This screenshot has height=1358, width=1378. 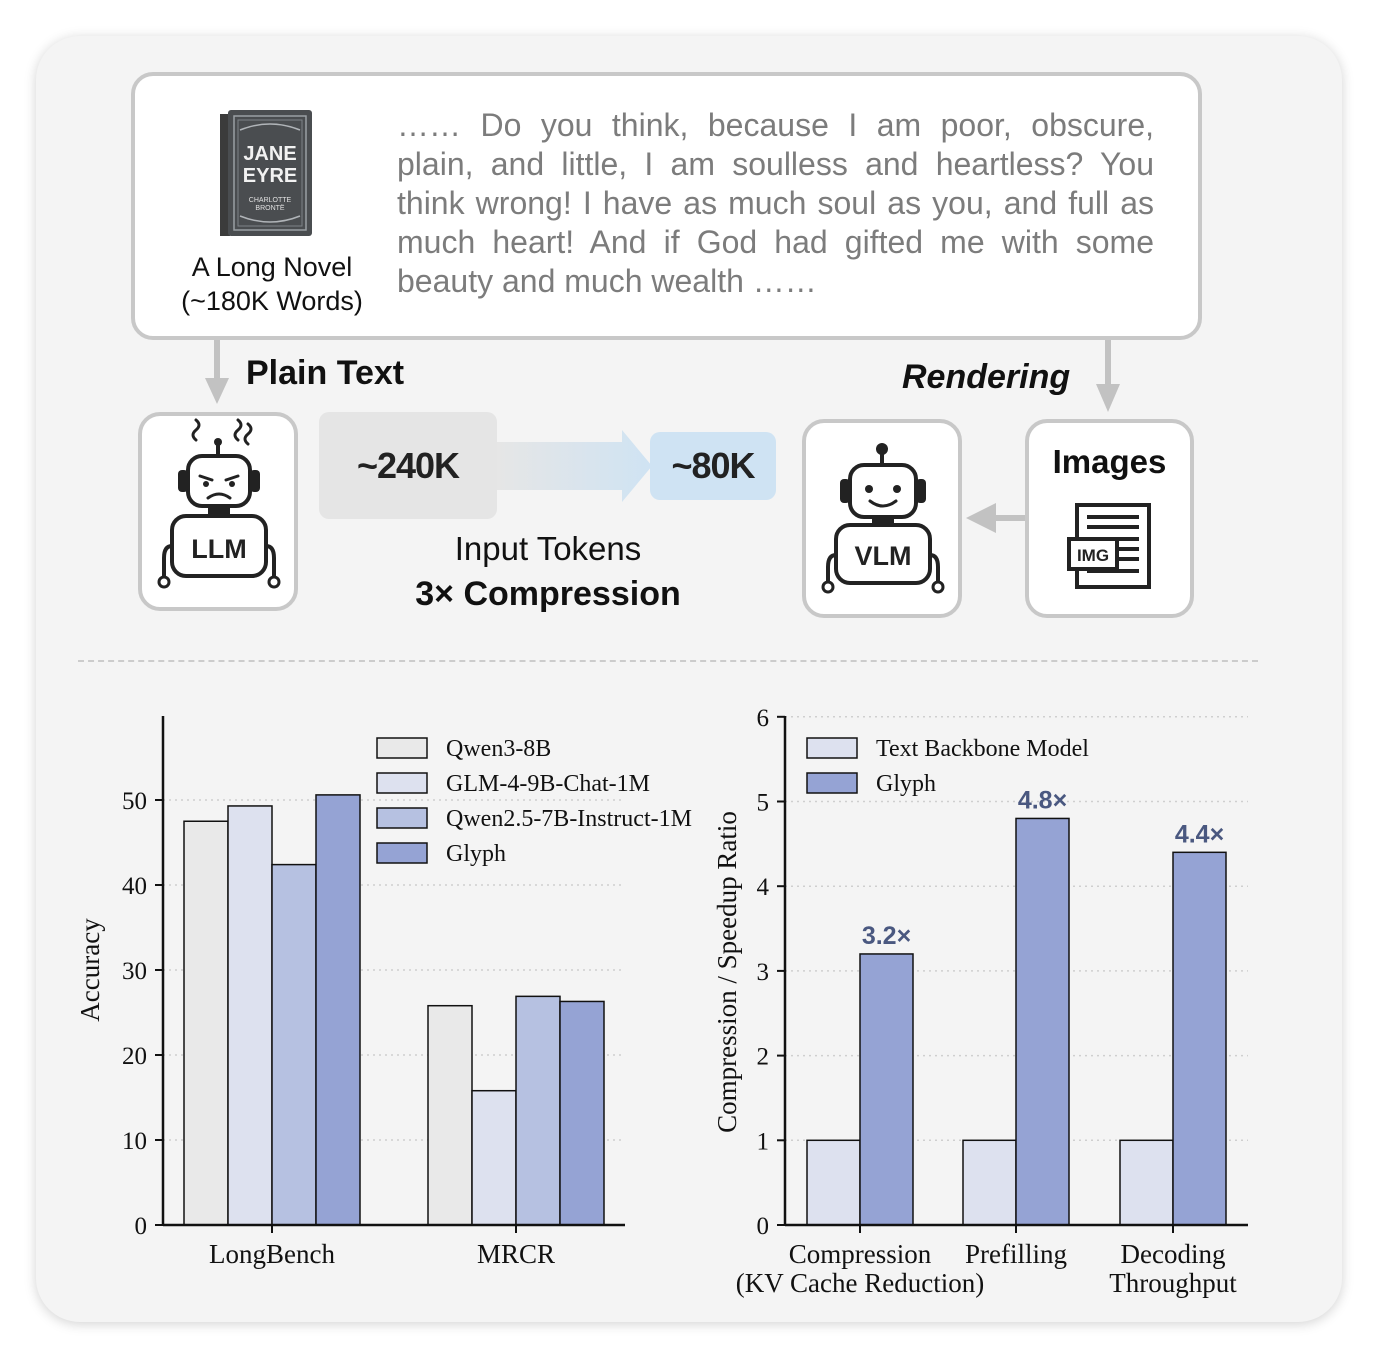 What do you see at coordinates (883, 556) in the screenshot?
I see `vlm-label: VLM` at bounding box center [883, 556].